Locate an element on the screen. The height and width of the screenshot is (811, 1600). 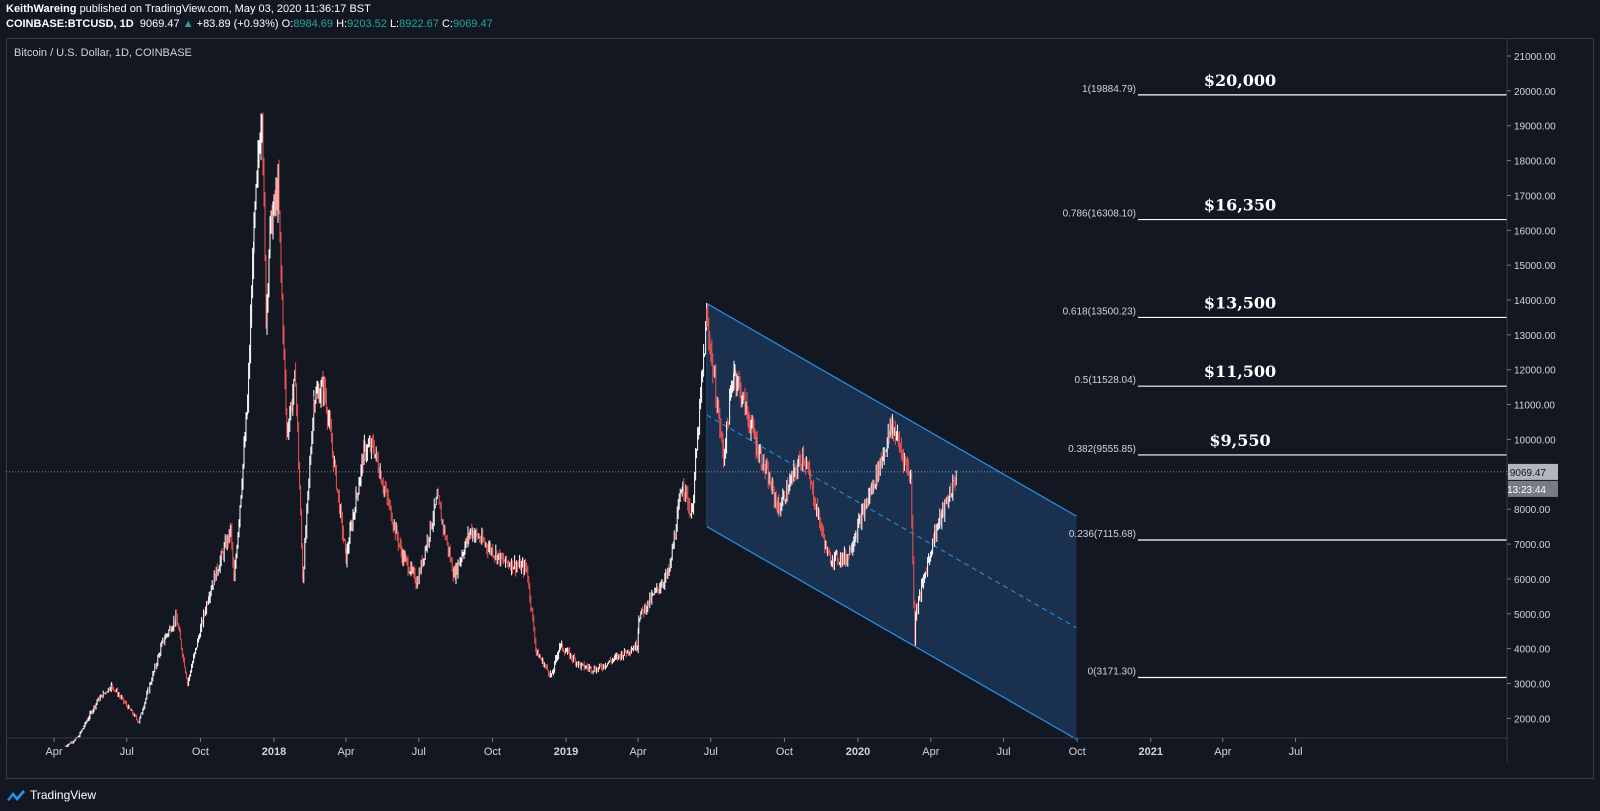
fib-level-label: 0.786(16308.10) is located at coordinates (1099, 214).